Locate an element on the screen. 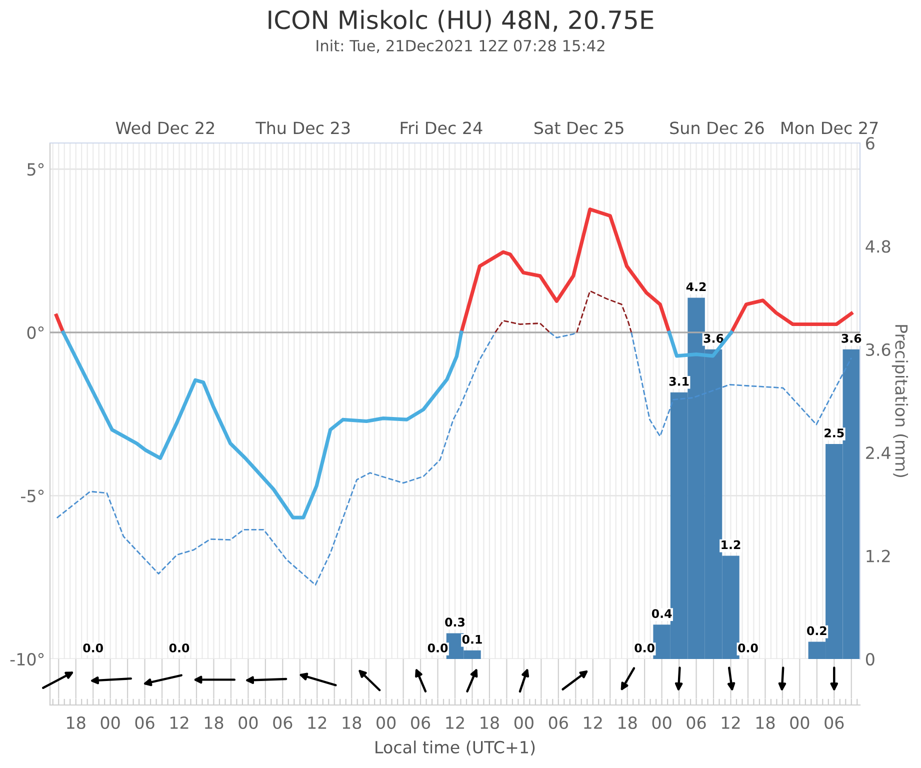 The width and height of the screenshot is (921, 768). data-label: 1.2 is located at coordinates (731, 545).